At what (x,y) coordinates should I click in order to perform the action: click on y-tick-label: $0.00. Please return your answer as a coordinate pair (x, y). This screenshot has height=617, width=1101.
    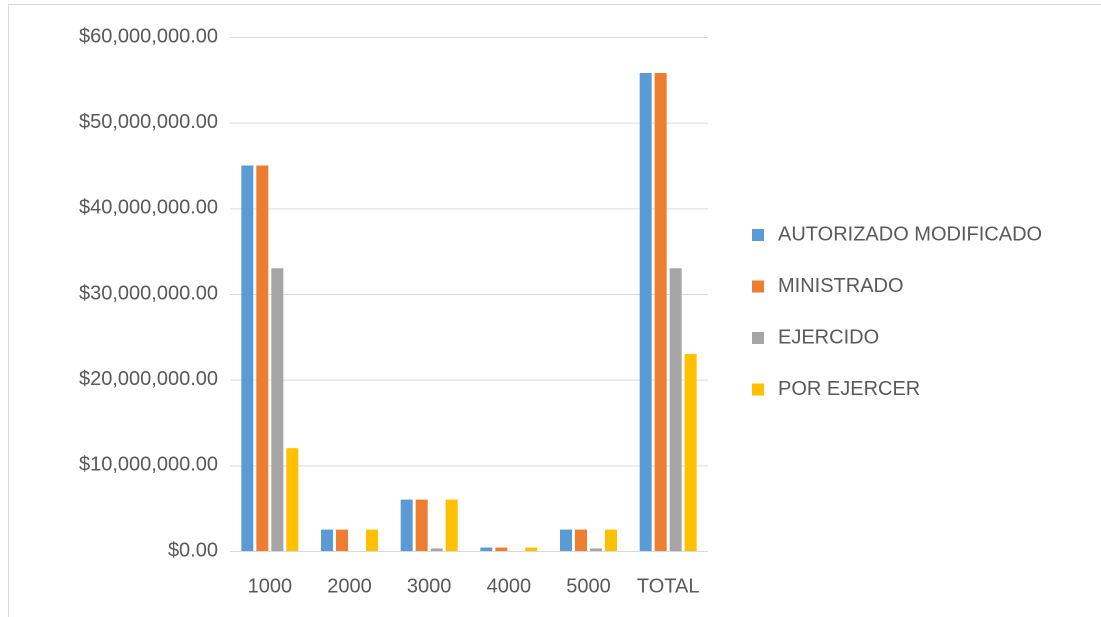
    Looking at the image, I should click on (193, 550).